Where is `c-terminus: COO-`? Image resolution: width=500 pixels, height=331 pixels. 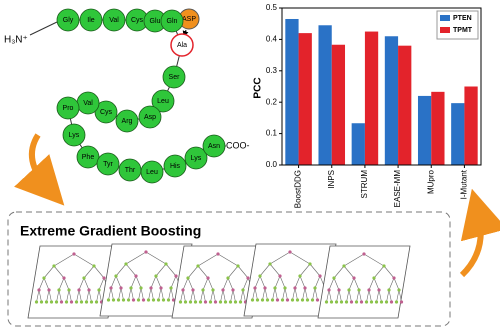
c-terminus: COO- is located at coordinates (238, 145).